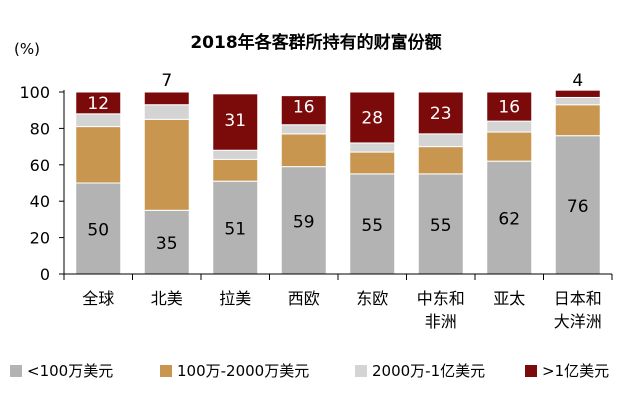  I want to click on data-label-bottom-2: 35, so click(167, 244).